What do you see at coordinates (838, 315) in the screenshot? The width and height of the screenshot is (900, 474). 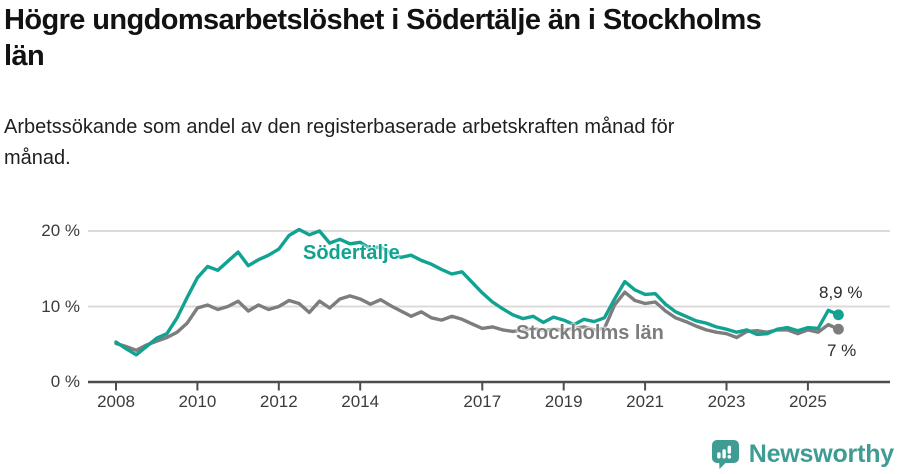 I see `end-dot-södertälje` at bounding box center [838, 315].